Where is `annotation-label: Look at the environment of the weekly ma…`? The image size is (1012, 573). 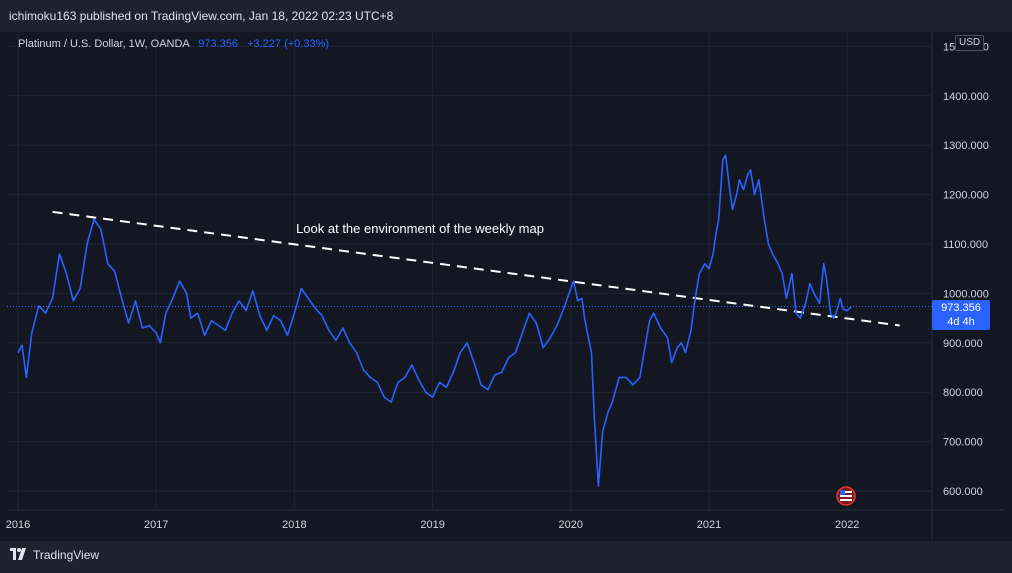 annotation-label: Look at the environment of the weekly ma… is located at coordinates (420, 228).